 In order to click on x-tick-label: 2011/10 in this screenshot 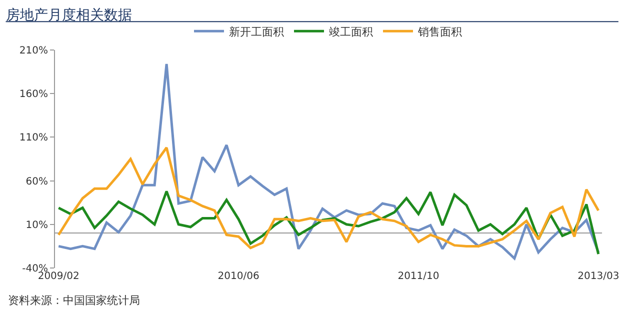, I will do `click(419, 276)`.